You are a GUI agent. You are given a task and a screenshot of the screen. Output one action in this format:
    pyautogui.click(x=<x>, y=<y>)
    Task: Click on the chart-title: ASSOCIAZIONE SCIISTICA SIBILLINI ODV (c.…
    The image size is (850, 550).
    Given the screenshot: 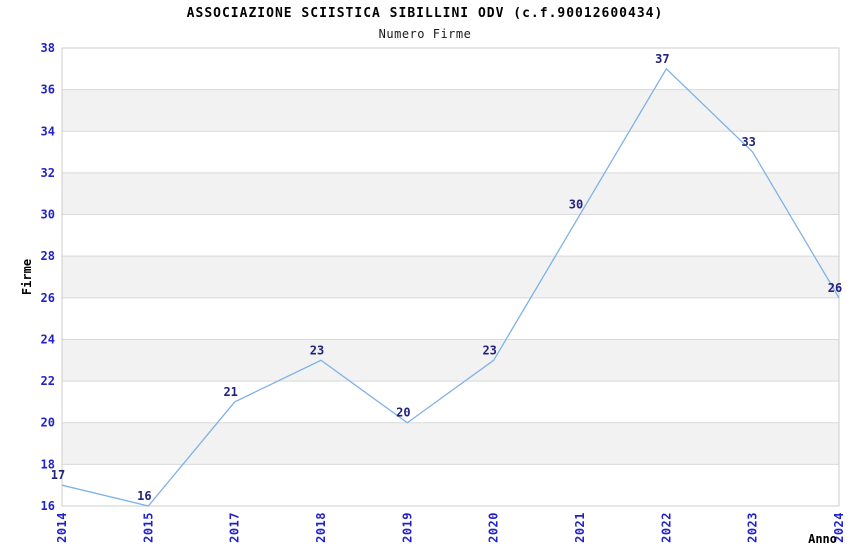 What is the action you would take?
    pyautogui.click(x=425, y=13)
    